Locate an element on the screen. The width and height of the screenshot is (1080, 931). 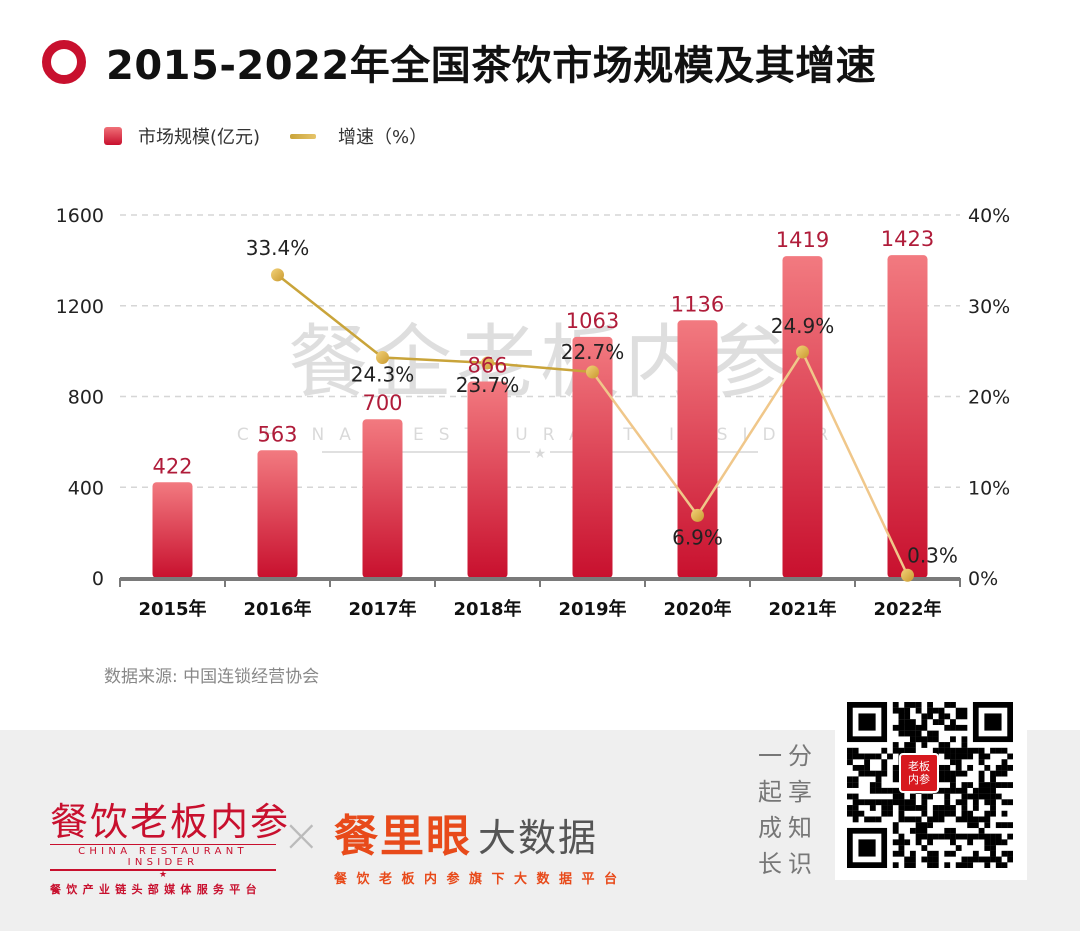
brand2-suffix: 大数据 is located at coordinates (538, 838).